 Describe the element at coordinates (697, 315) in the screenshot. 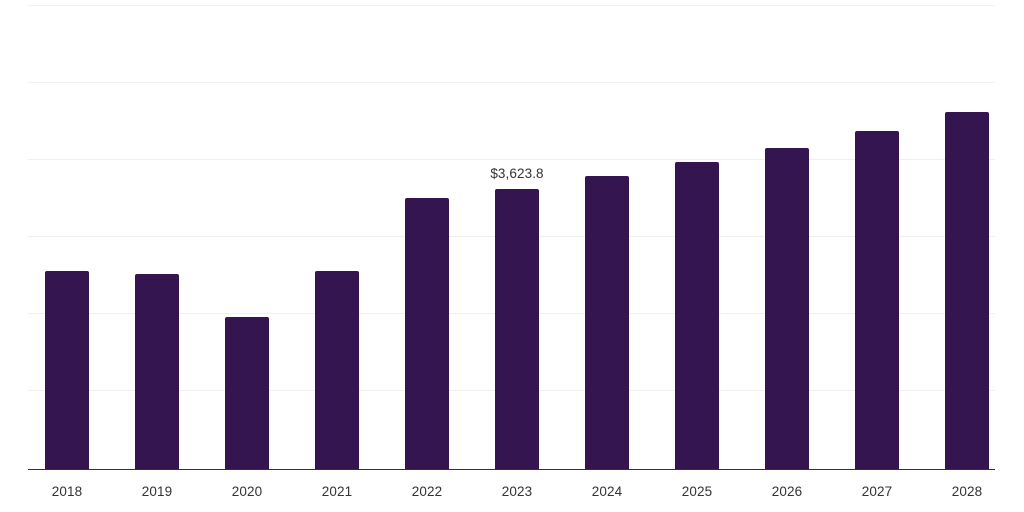

I see `bar-2025` at that location.